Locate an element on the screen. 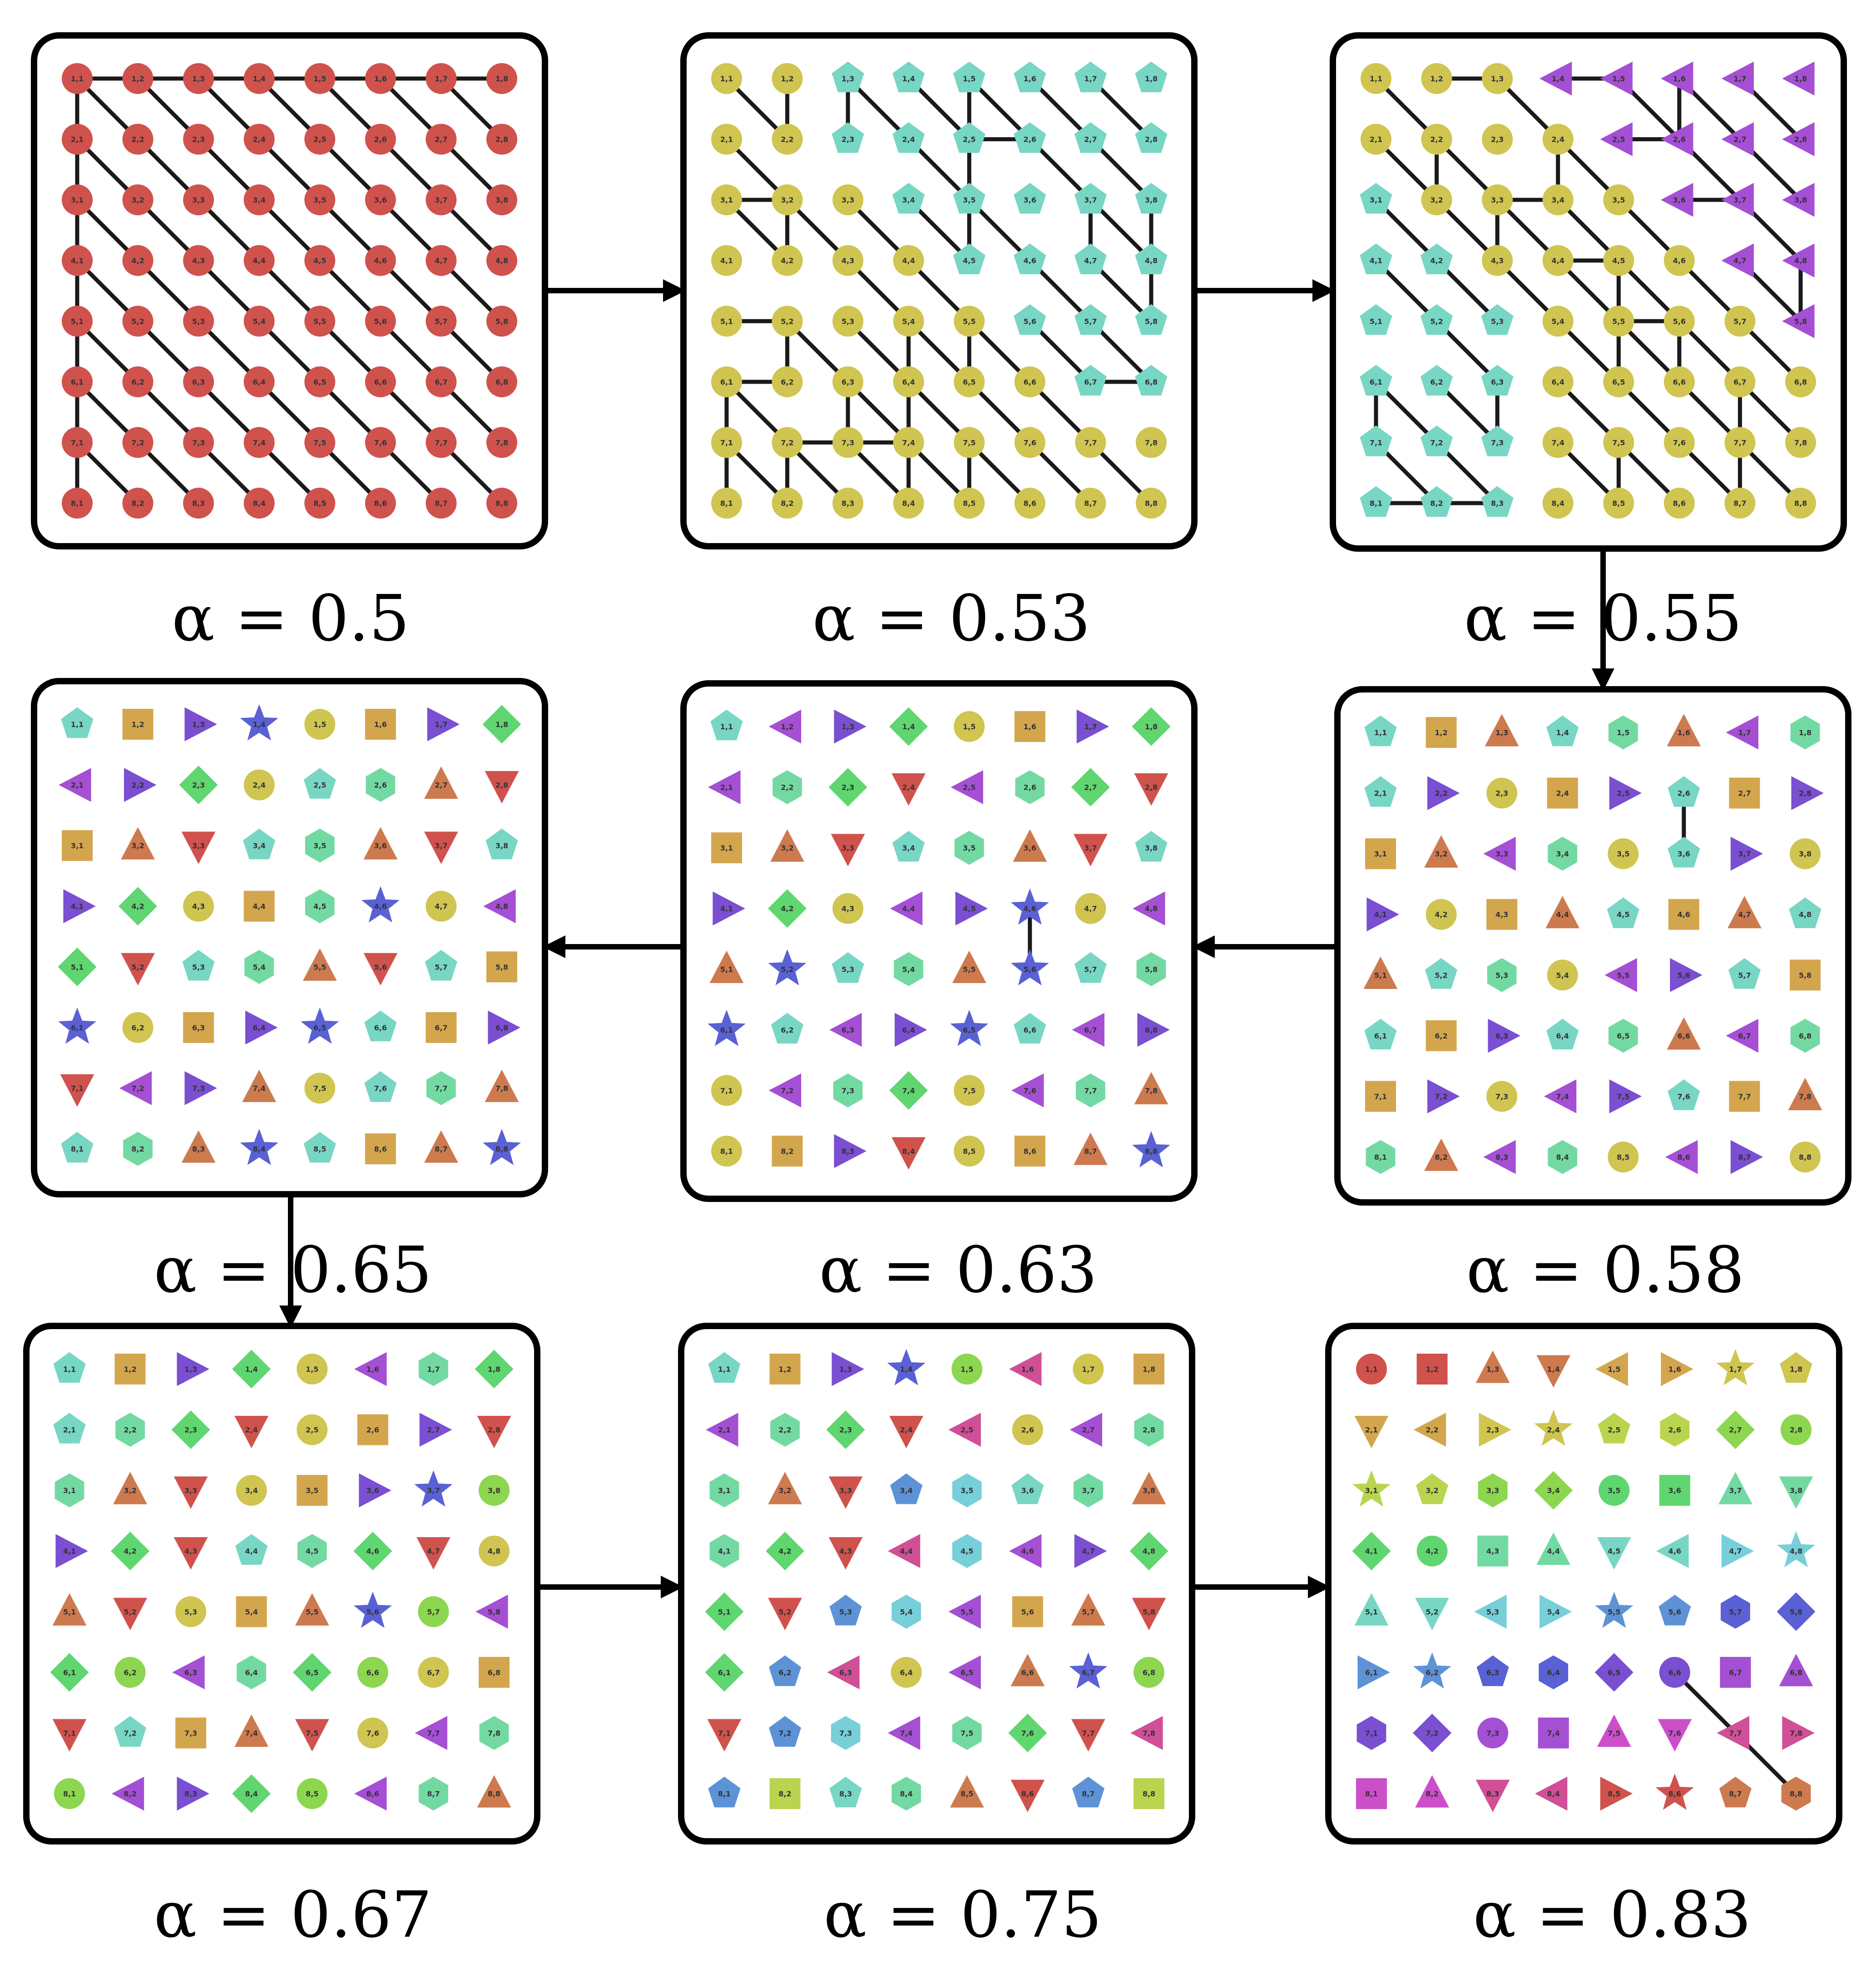 This screenshot has width=1876, height=1978. node-label: 1,8 is located at coordinates (1796, 1370).